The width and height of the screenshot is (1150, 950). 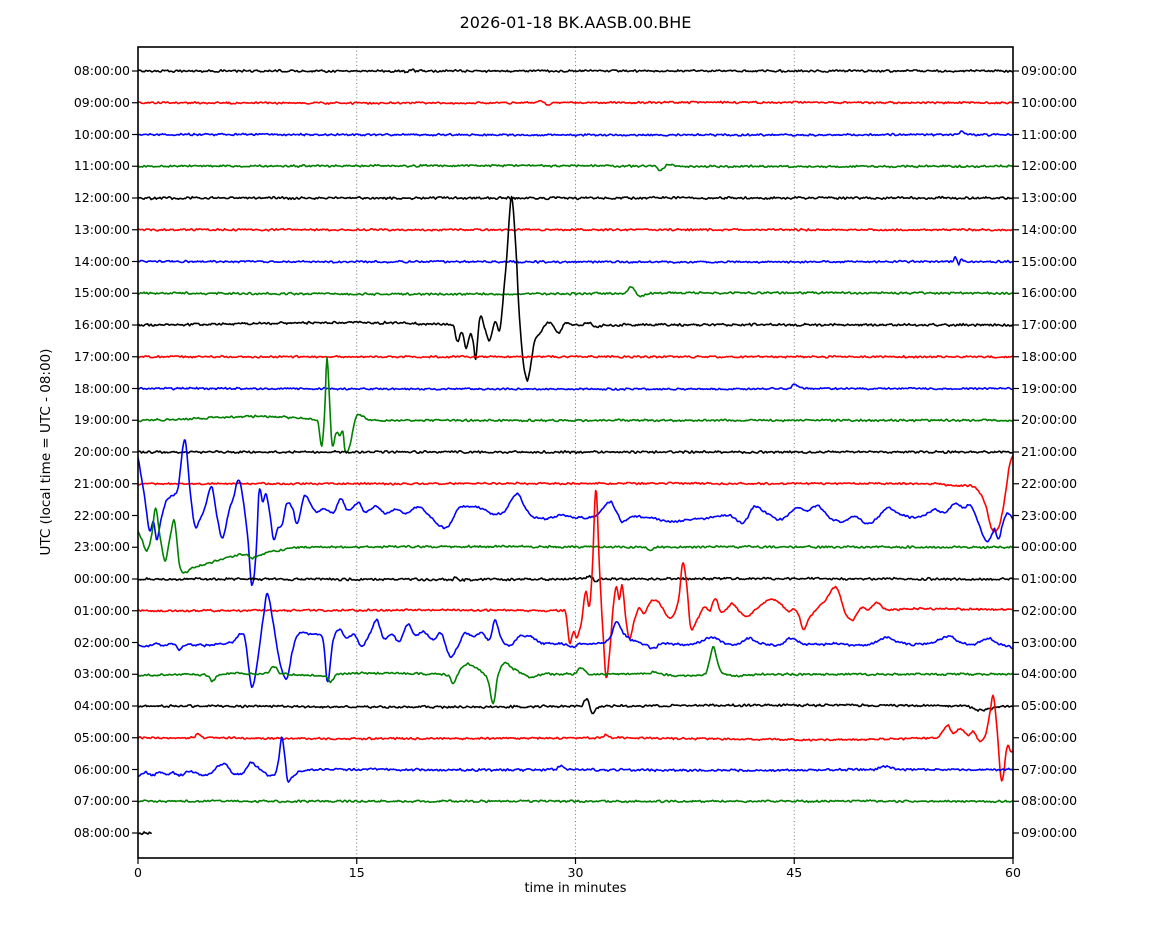 I want to click on x-tick-label: 0, so click(x=138, y=872).